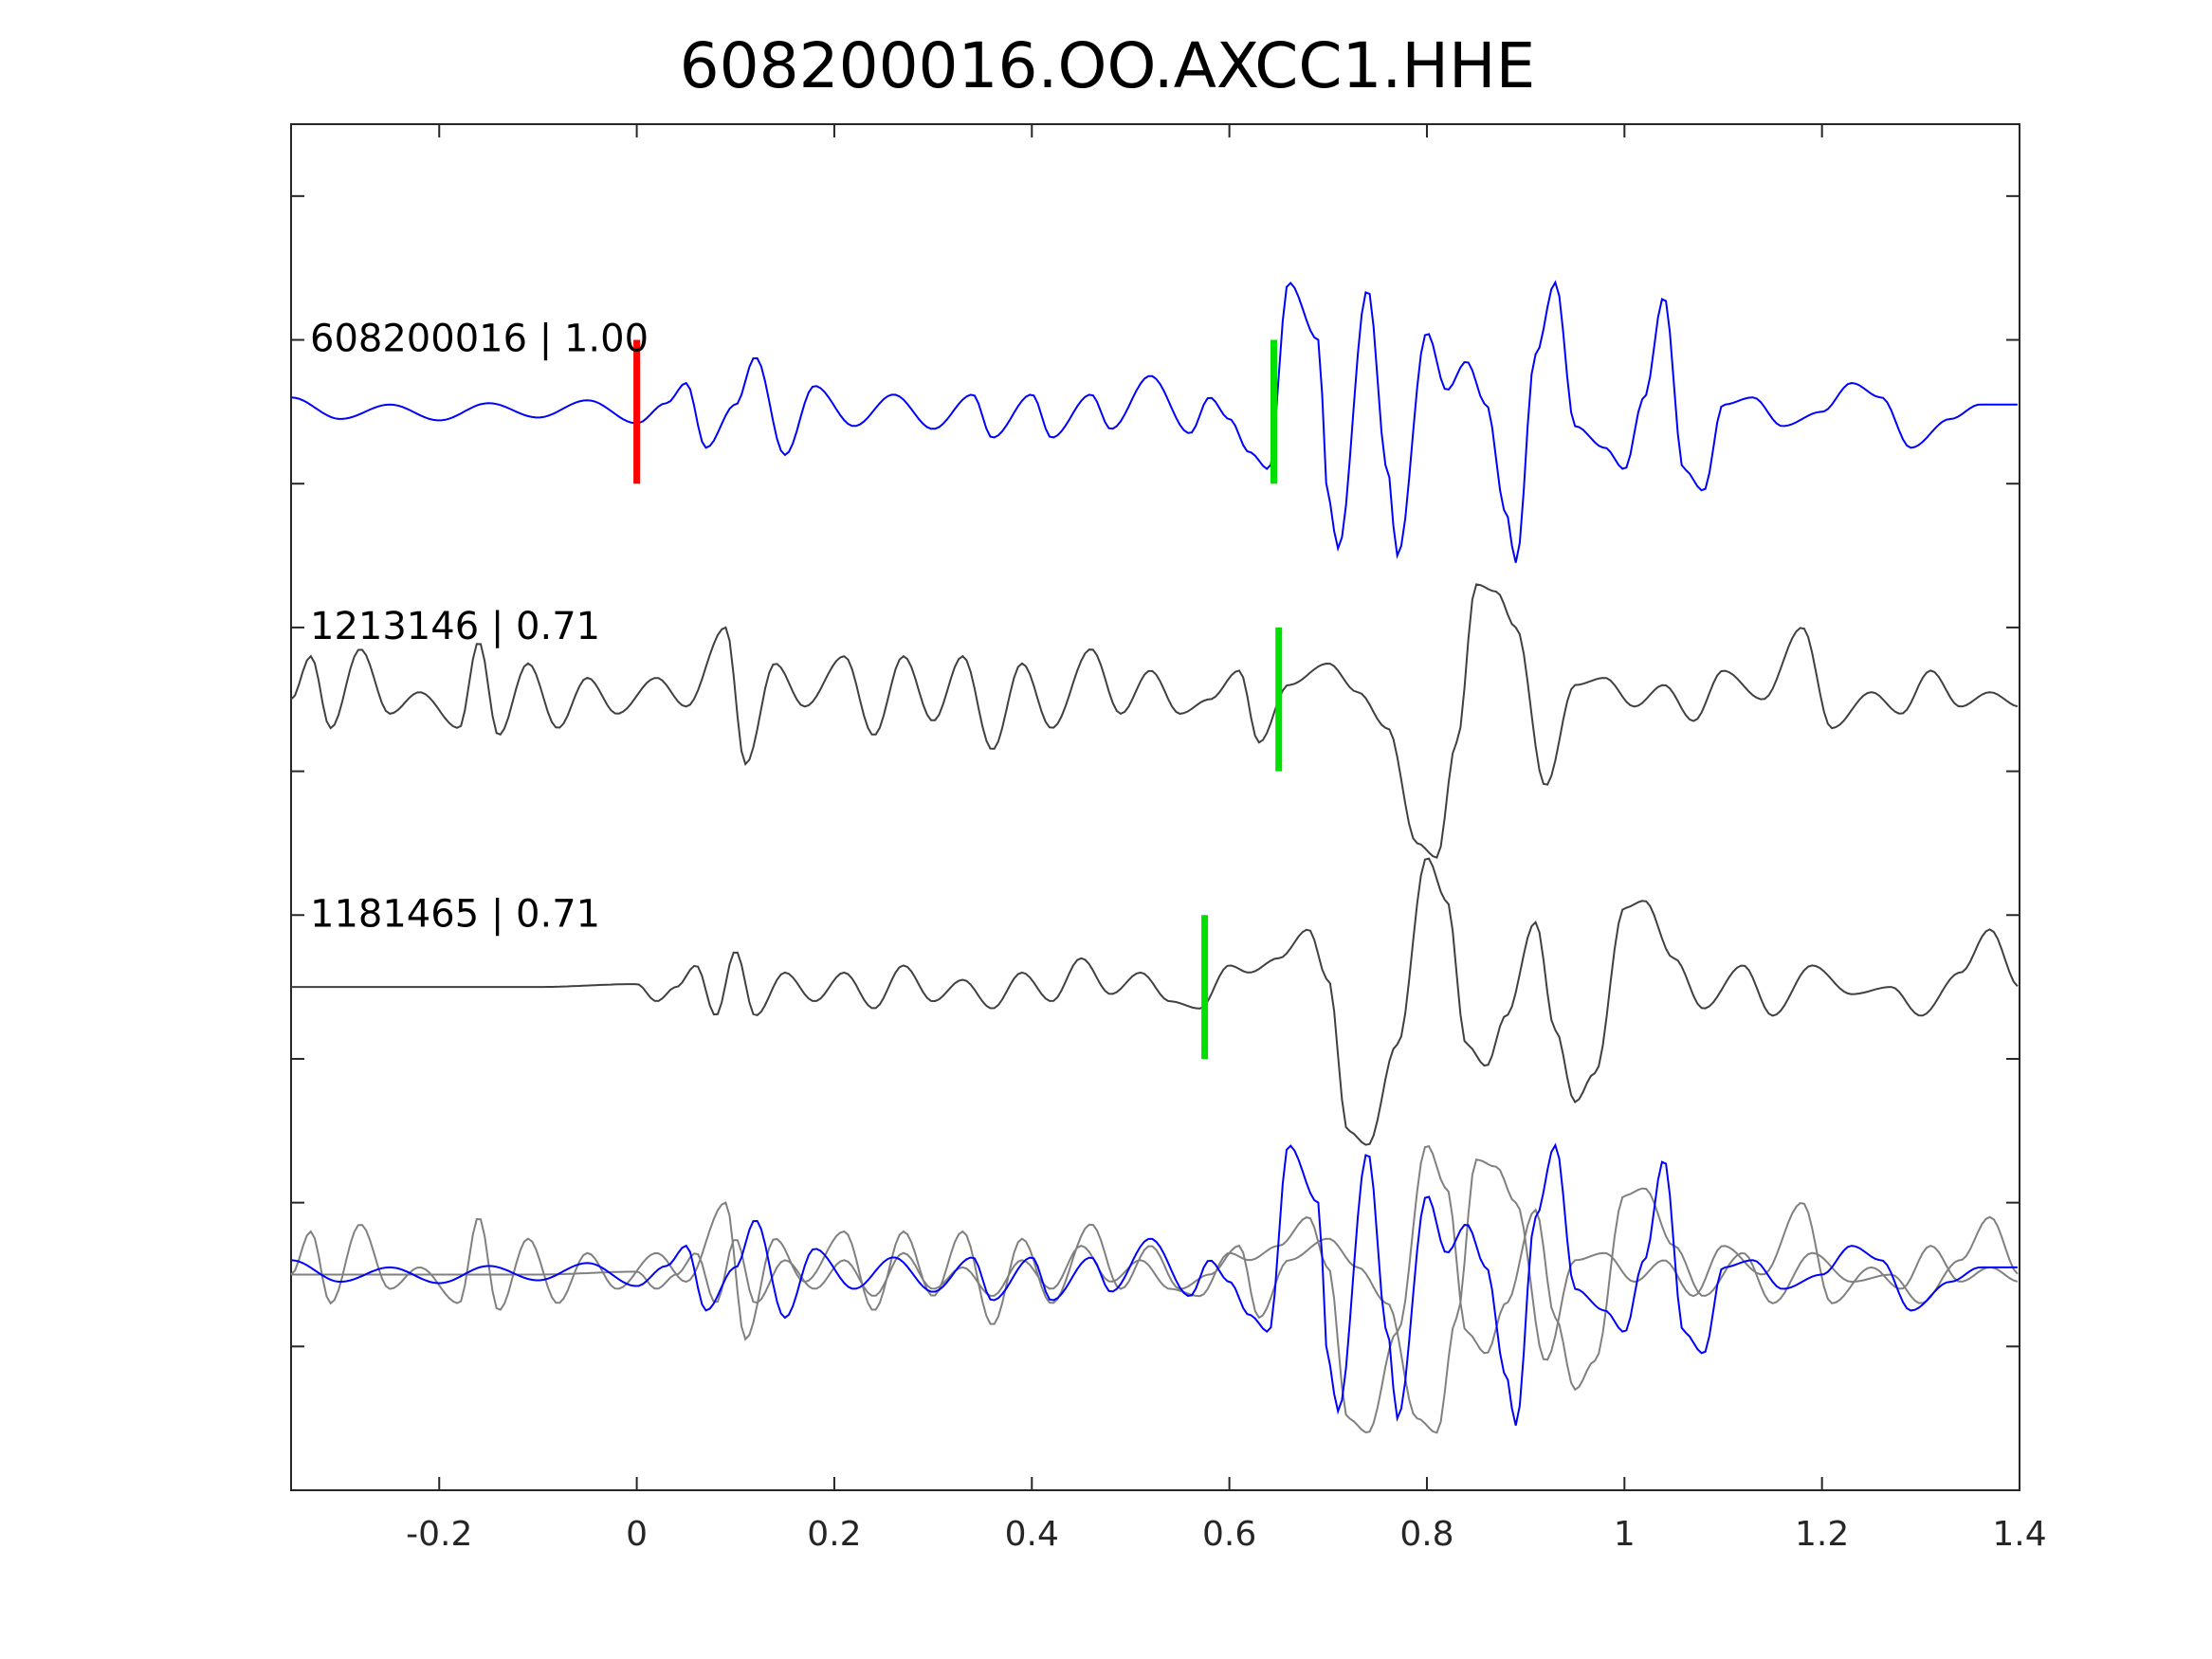  I want to click on x-tick-label: 1.4, so click(2019, 1534).